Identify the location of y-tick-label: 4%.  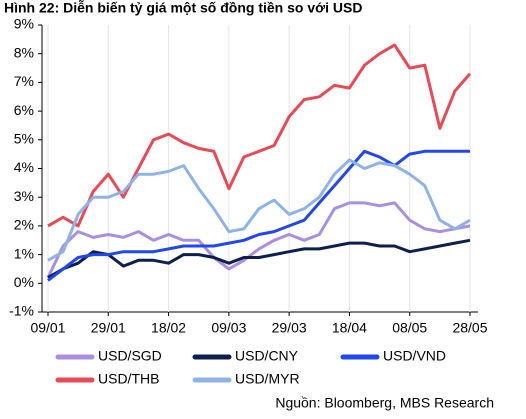
(24, 167).